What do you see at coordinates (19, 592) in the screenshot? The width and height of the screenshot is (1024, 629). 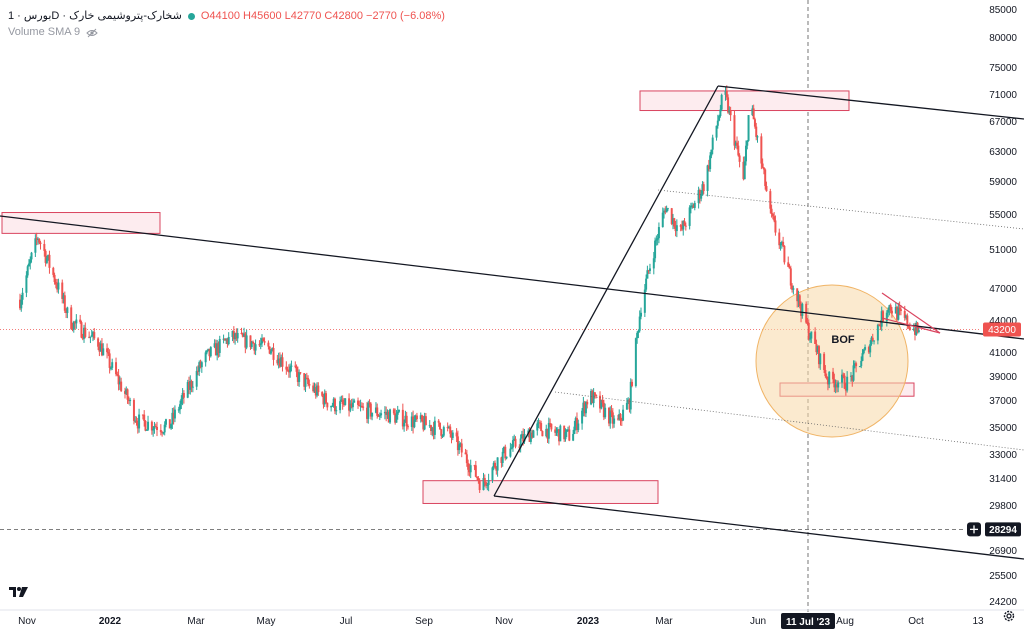 I see `tradingview-logo-icon` at bounding box center [19, 592].